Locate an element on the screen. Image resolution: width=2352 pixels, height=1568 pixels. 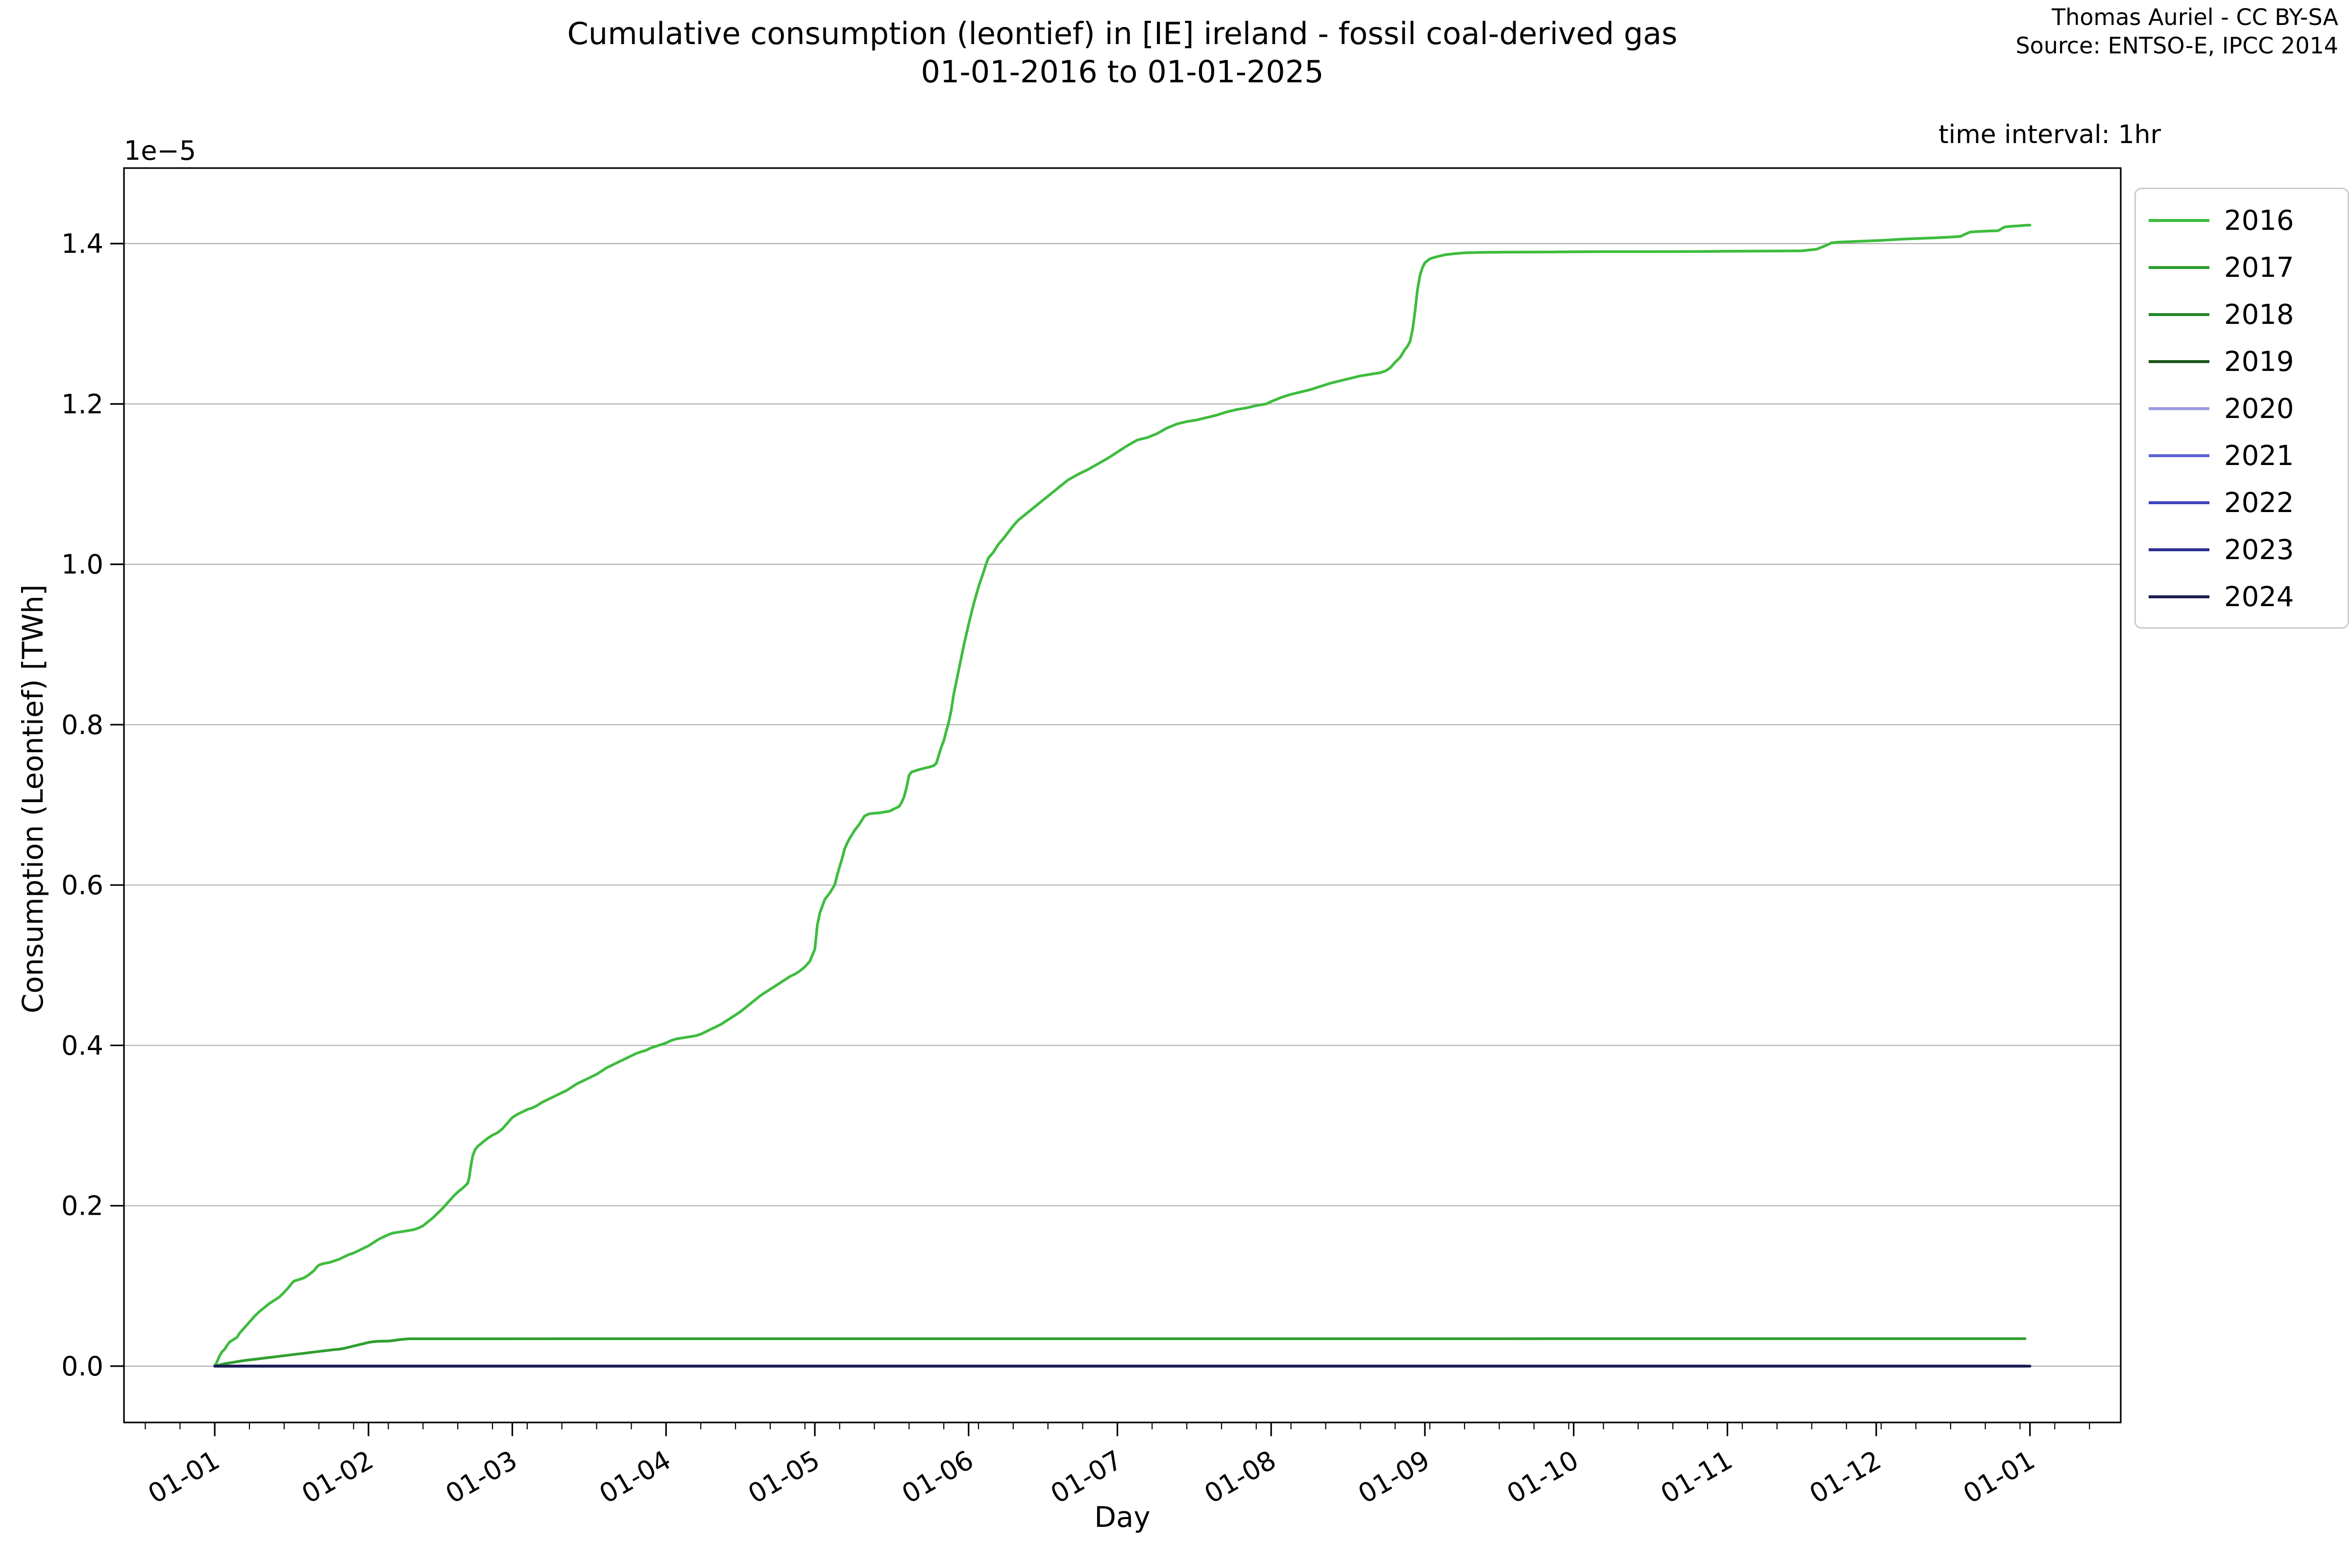
legend-label: 2017 is located at coordinates (2259, 267).